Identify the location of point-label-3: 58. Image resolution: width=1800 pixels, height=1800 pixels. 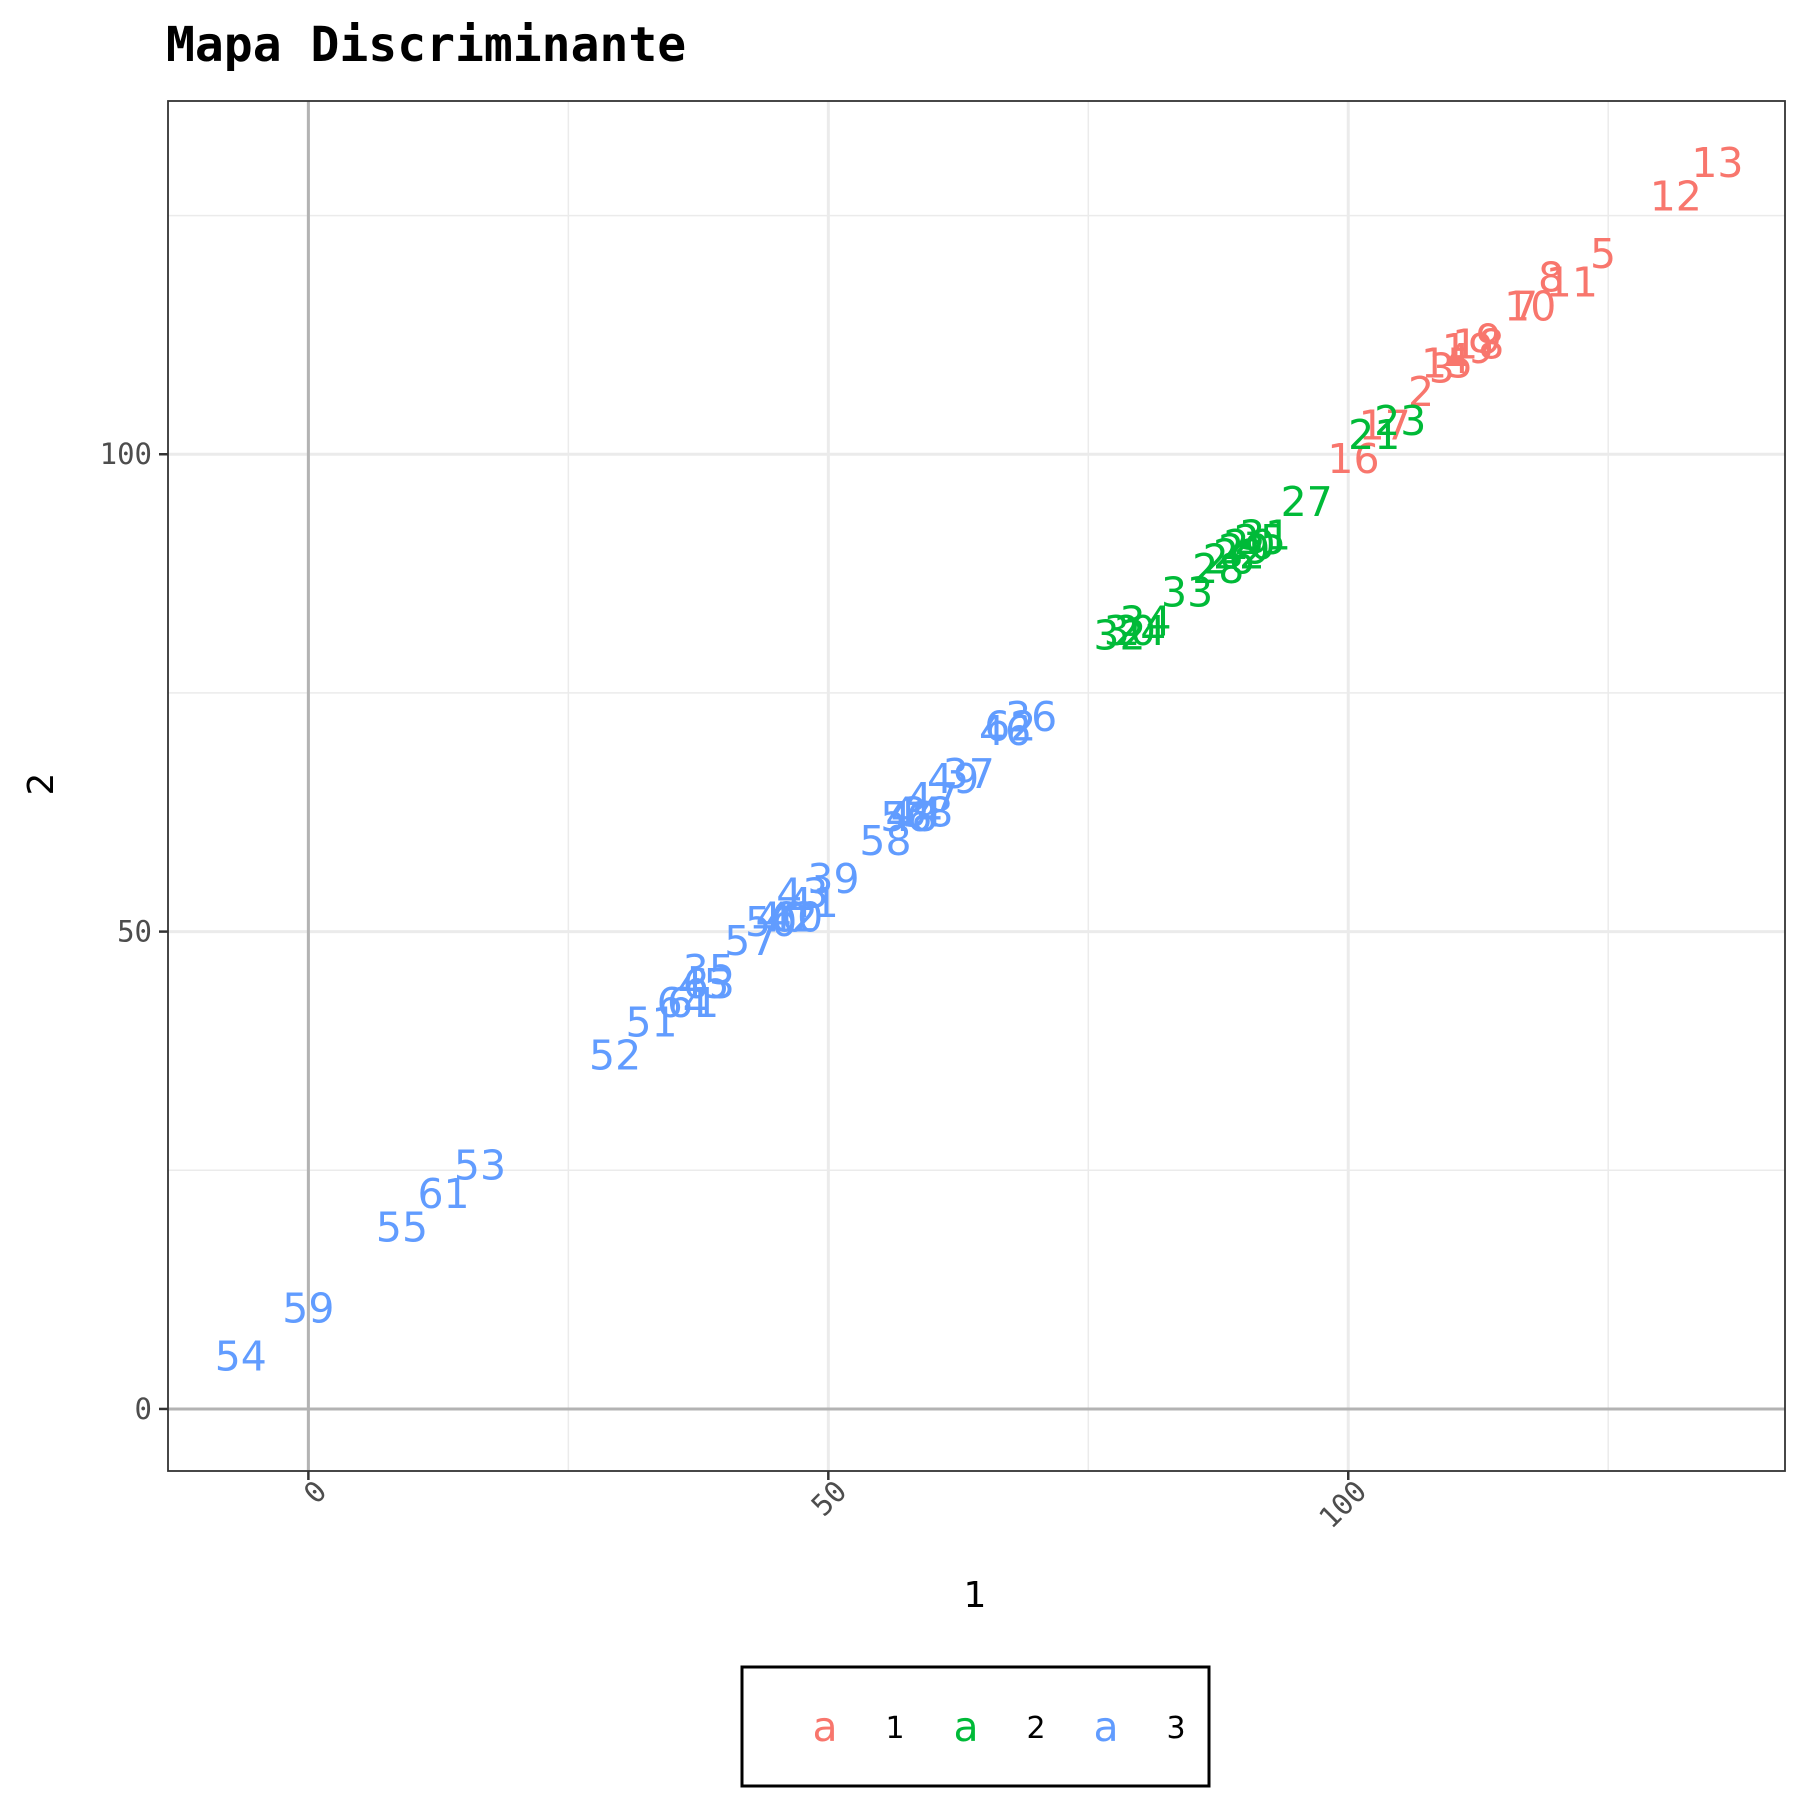
(885, 841).